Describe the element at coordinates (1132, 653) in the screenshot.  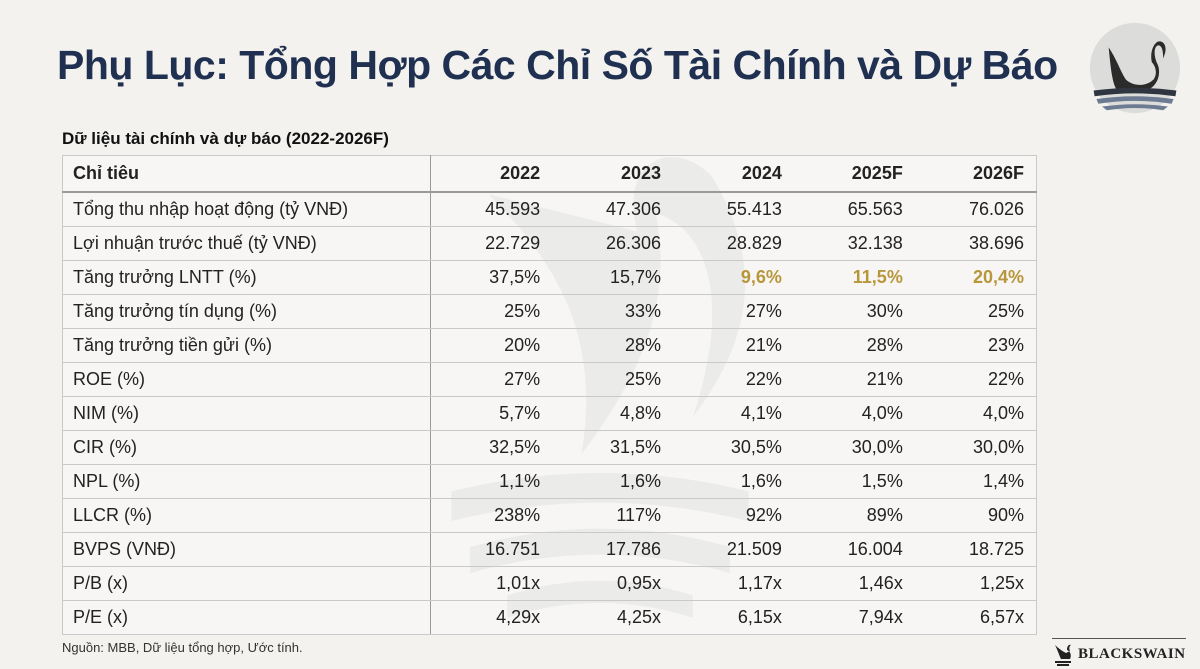
I see `brand-wordmark: BLACKSWAIN` at that location.